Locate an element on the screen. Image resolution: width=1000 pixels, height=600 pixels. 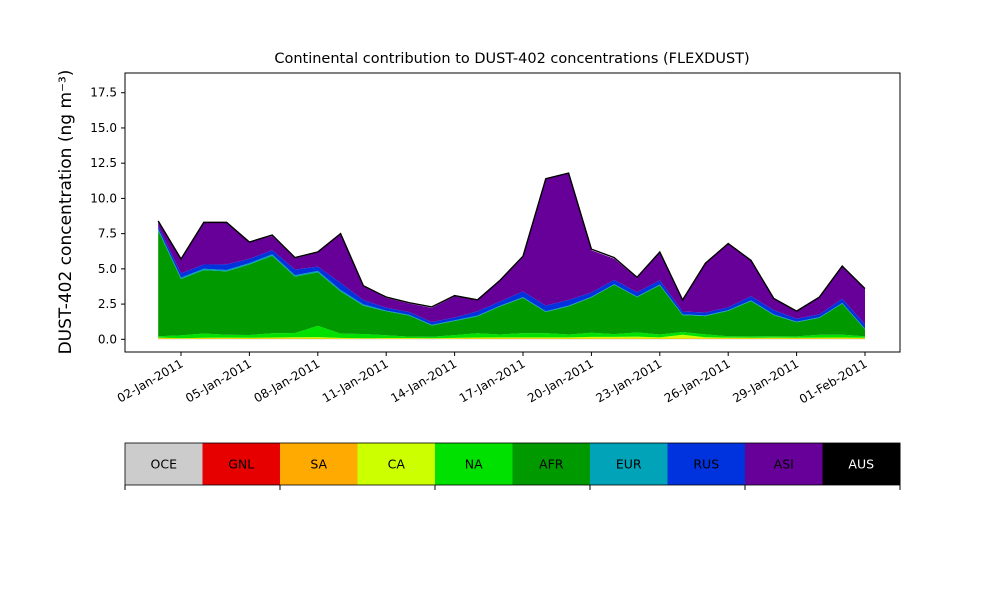
legend-swatch-asi is located at coordinates (784, 464).